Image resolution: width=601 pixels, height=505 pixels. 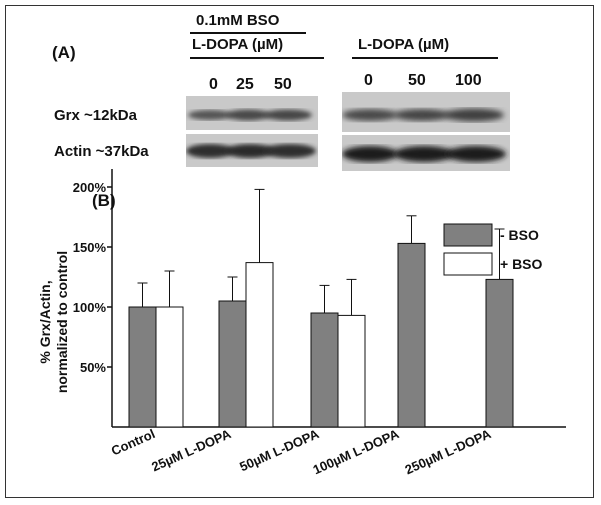 What do you see at coordinates (238, 20) in the screenshot?
I see `bso-condition-label: 0.1mM BSO` at bounding box center [238, 20].